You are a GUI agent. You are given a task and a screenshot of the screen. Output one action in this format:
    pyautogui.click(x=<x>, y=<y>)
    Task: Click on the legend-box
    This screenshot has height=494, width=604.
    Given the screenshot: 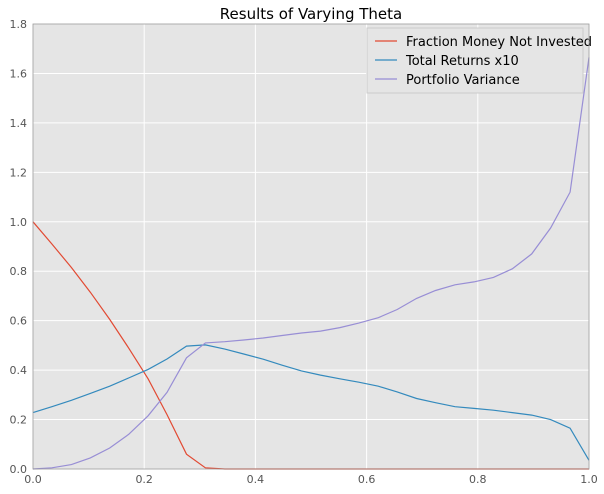 What is the action you would take?
    pyautogui.click(x=475, y=60)
    